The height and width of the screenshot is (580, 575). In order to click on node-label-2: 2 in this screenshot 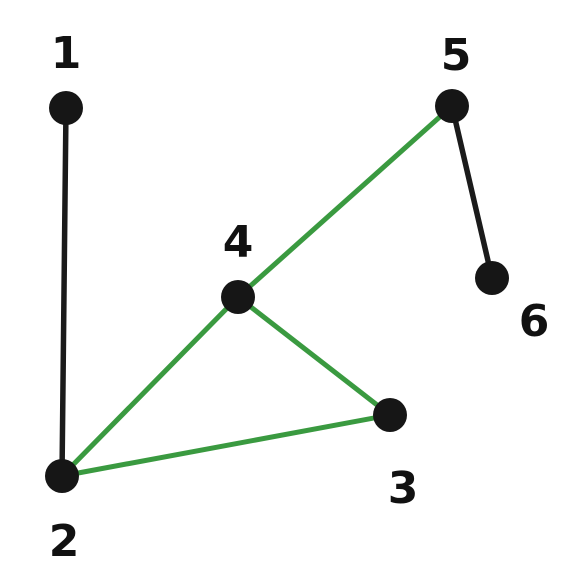, I will do `click(64, 541)`.